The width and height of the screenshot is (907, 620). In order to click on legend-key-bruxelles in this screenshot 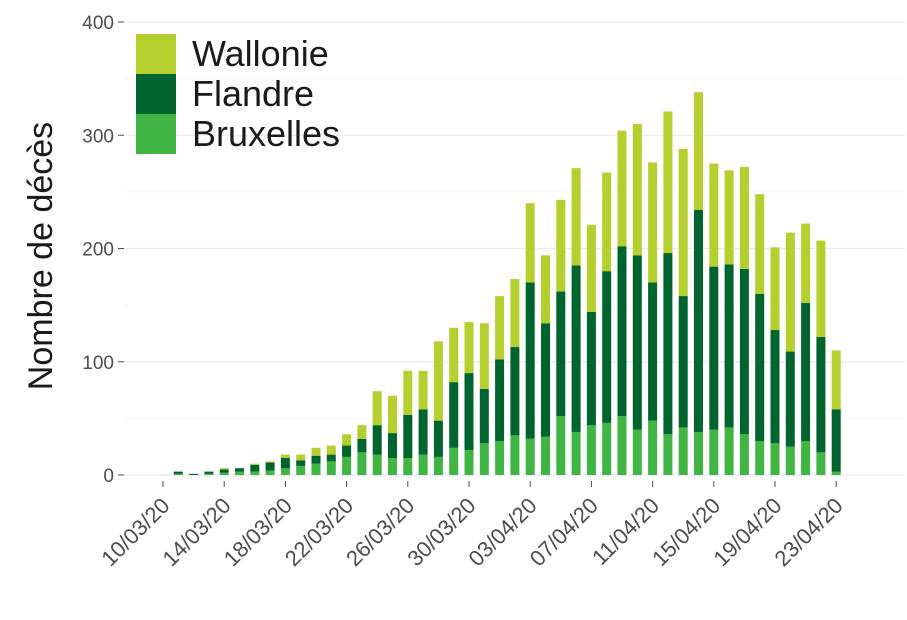, I will do `click(156, 134)`.